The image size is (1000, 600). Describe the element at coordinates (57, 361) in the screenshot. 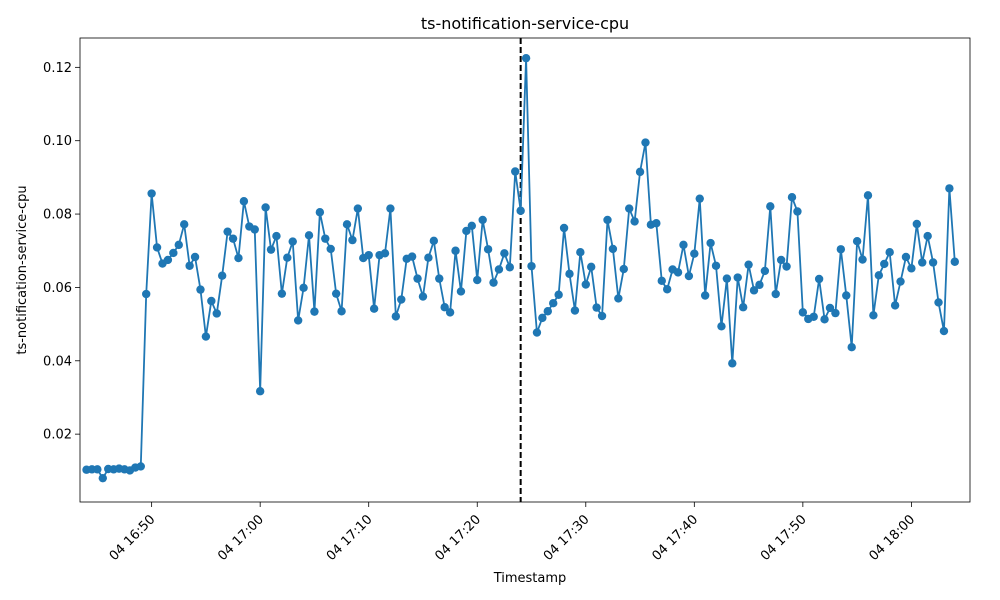

I see `y-tick-label: 0.04` at that location.